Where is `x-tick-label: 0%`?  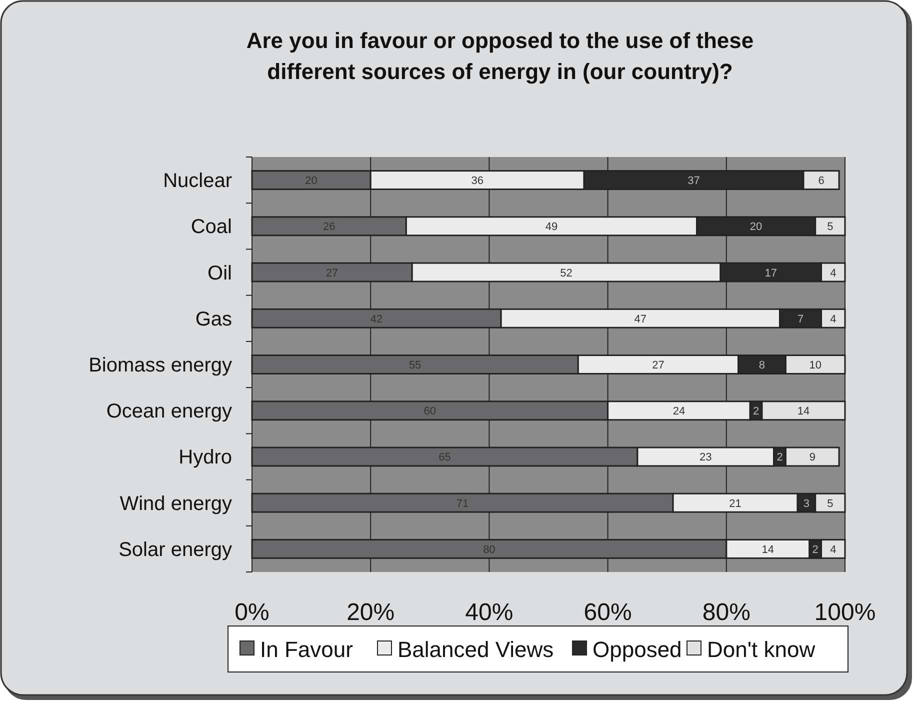 x-tick-label: 0% is located at coordinates (252, 612).